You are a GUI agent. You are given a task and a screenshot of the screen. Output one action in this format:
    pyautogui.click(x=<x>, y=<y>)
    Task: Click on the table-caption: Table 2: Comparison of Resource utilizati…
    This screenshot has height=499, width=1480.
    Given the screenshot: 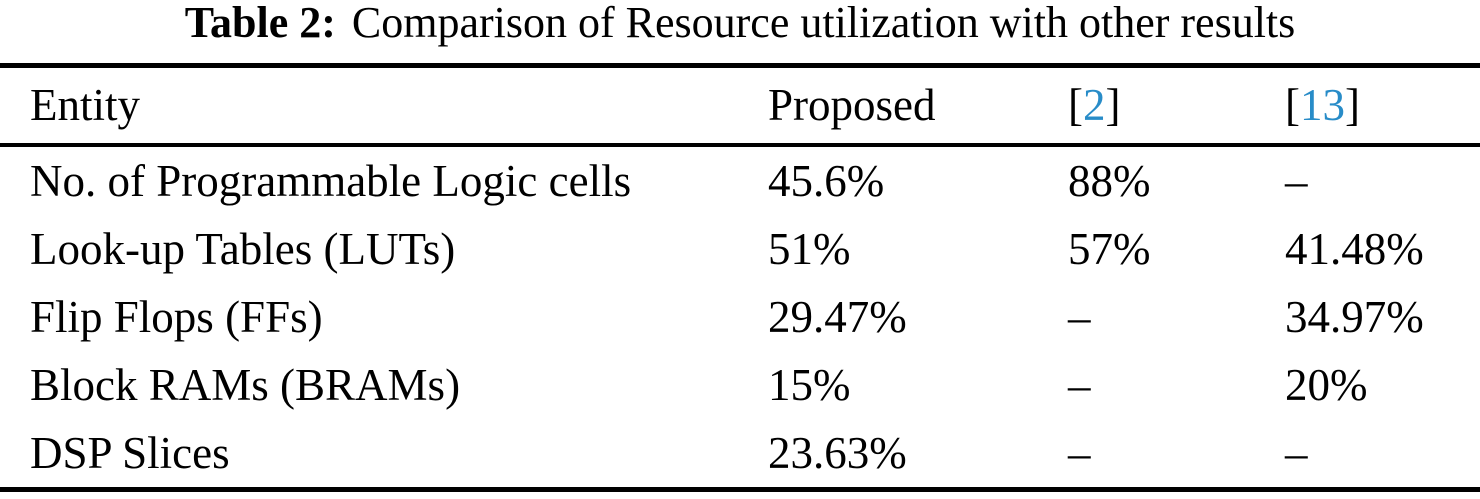 What is the action you would take?
    pyautogui.click(x=740, y=24)
    